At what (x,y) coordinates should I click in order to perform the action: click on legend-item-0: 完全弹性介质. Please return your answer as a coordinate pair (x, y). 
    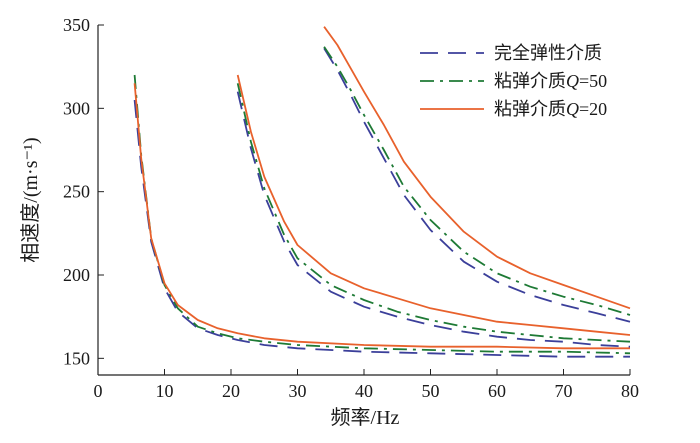
    Looking at the image, I should click on (511, 53).